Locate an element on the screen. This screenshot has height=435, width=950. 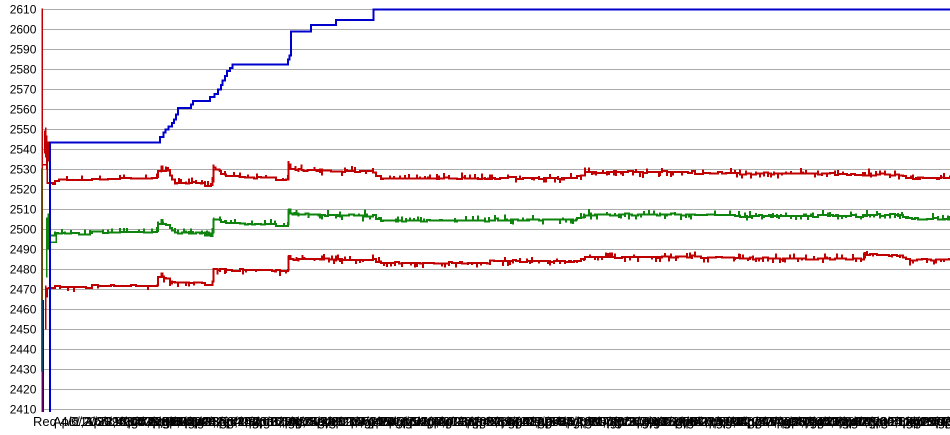
svg-text: Apr1,7/6/203,g57p, is located at coordinates (928, 421).